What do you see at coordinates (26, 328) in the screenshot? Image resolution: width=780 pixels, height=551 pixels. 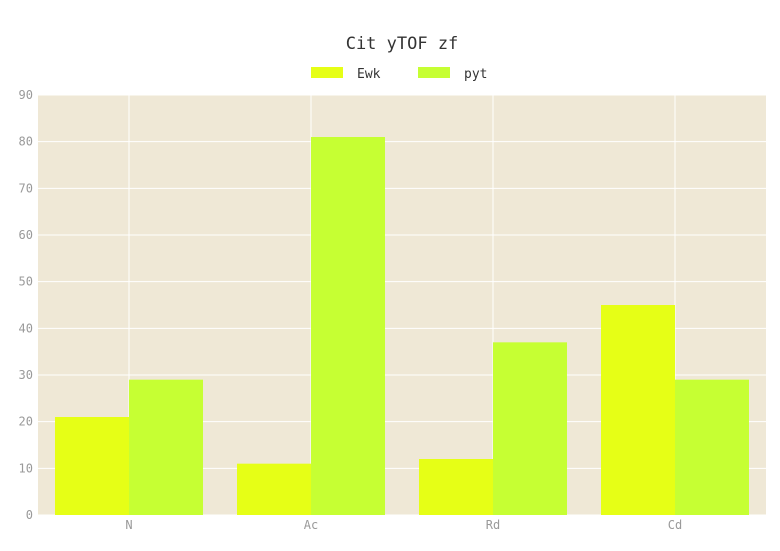 I see `y-tick-label: 40` at bounding box center [26, 328].